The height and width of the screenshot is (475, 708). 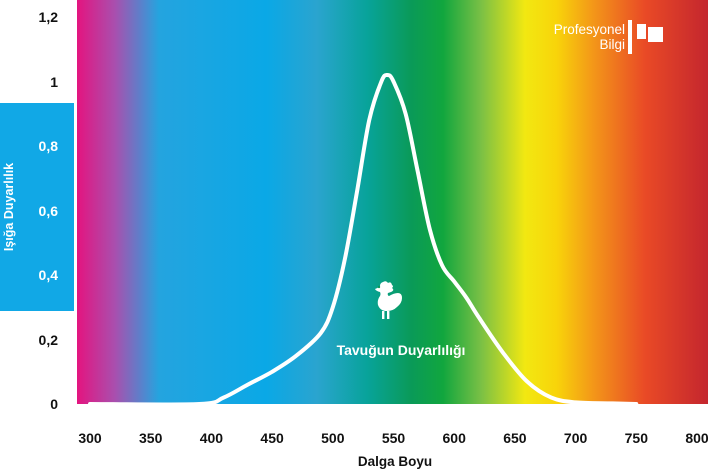 What do you see at coordinates (388, 300) in the screenshot?
I see `rooster-icon` at bounding box center [388, 300].